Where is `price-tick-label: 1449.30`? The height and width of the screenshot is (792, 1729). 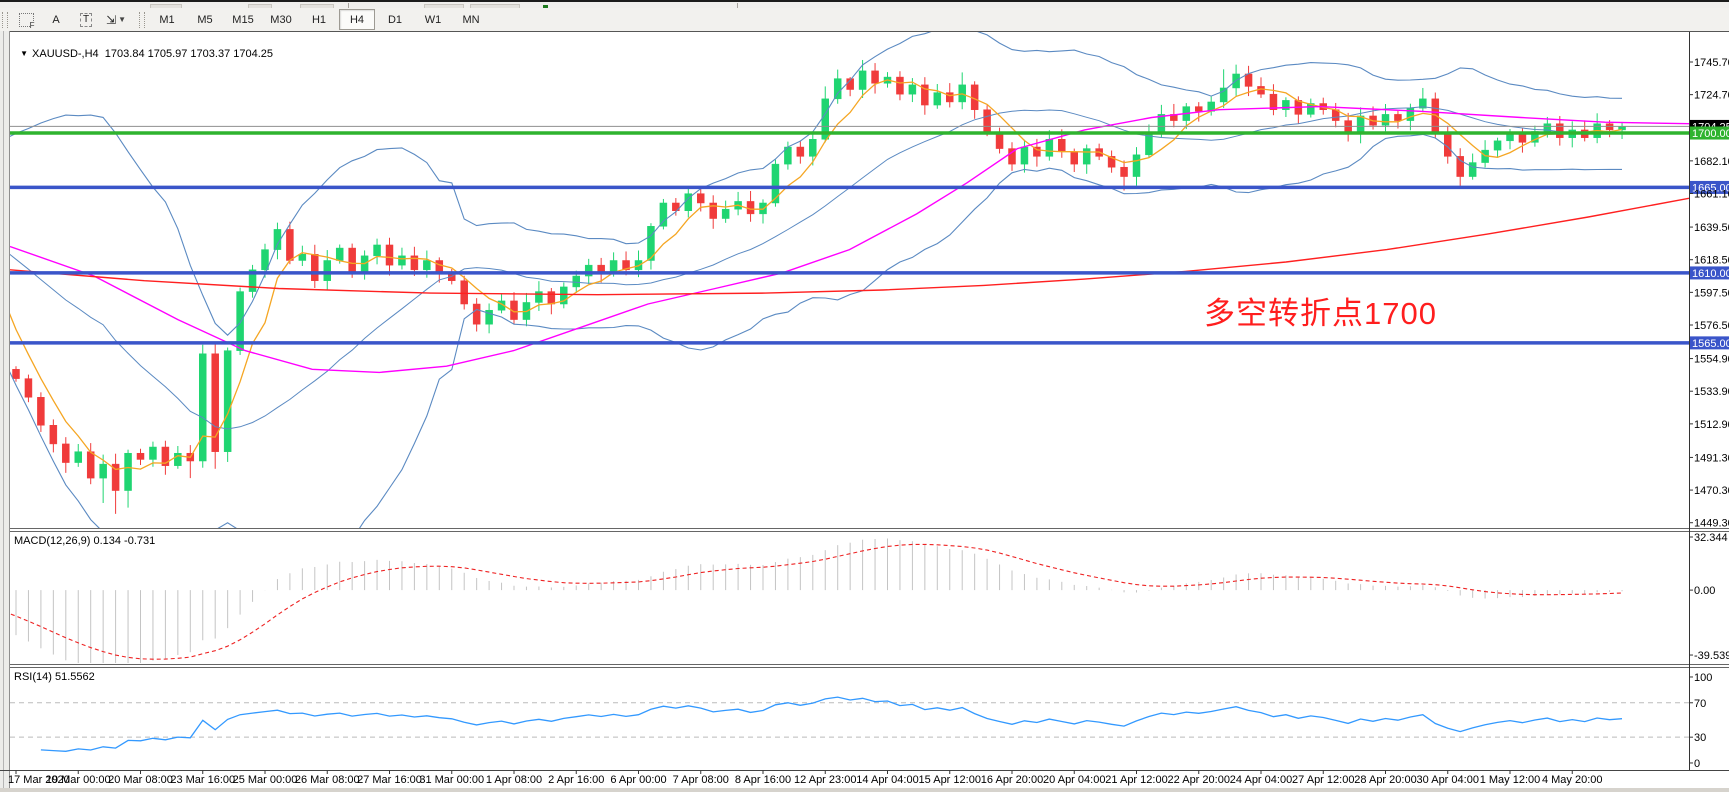 price-tick-label: 1449.30 is located at coordinates (1711, 524).